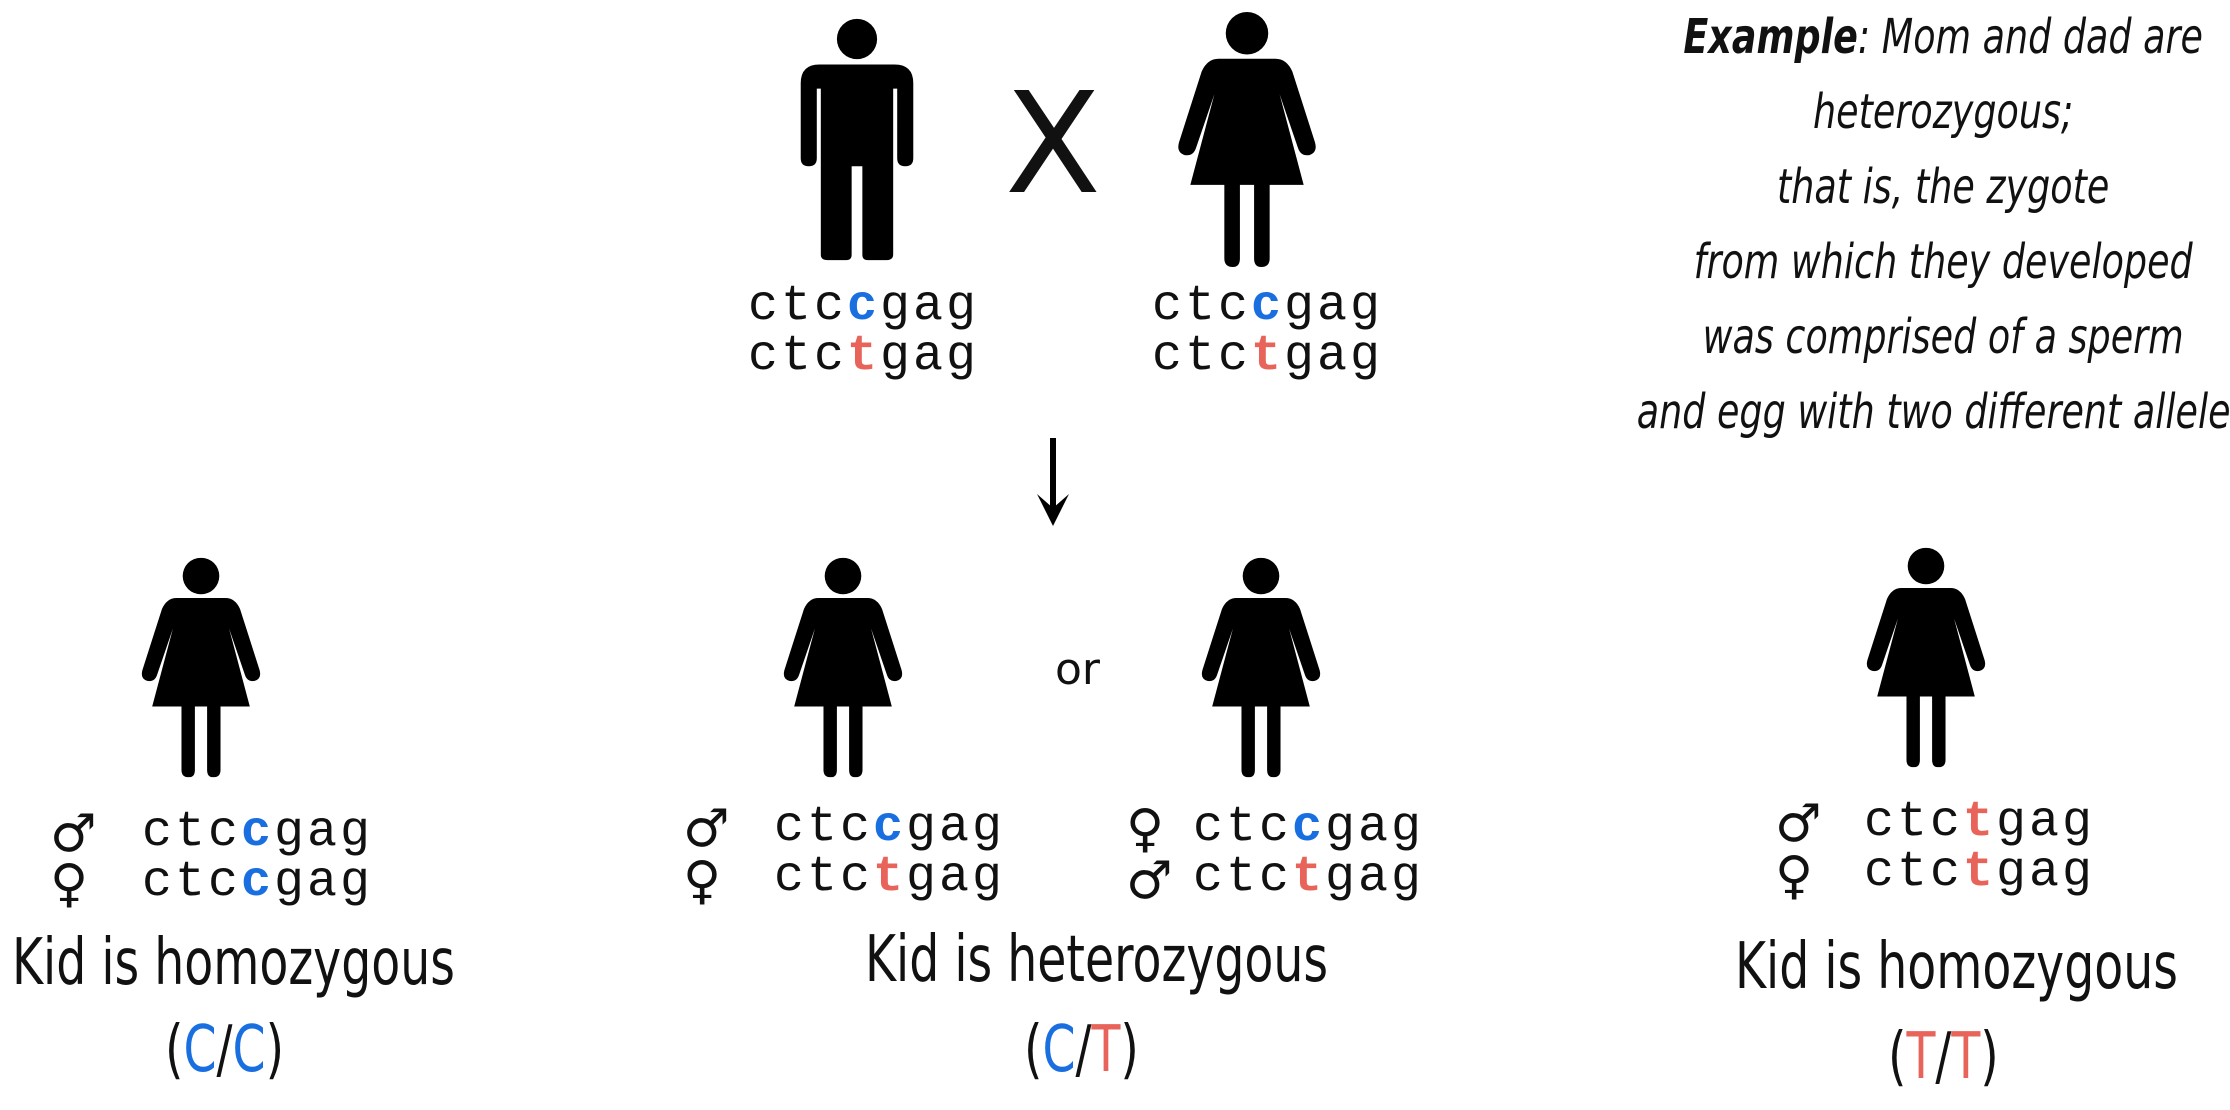 Image resolution: width=2230 pixels, height=1110 pixels. I want to click on note-line-6: and egg with two different alleles, so click(1933, 412).